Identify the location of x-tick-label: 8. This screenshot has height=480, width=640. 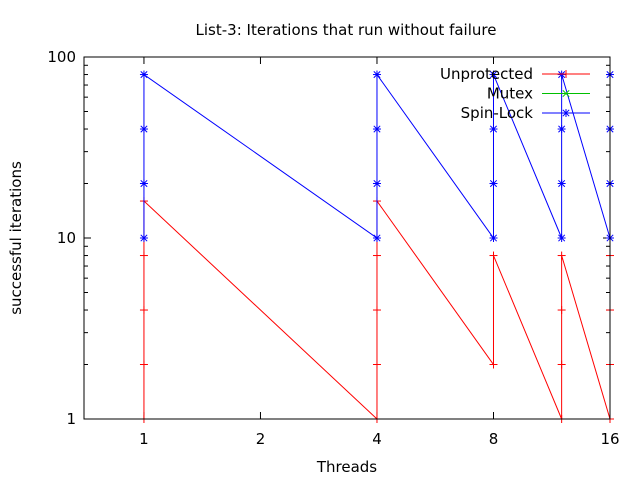
(494, 439).